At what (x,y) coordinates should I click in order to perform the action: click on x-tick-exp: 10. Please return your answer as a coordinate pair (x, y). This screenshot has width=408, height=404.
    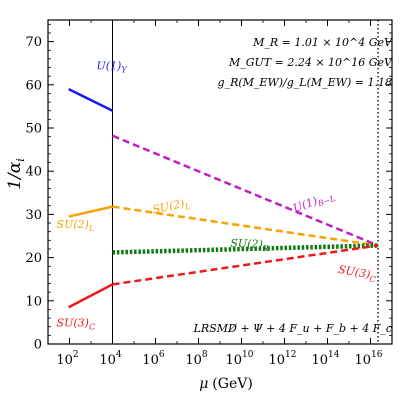
    Looking at the image, I should click on (248, 355).